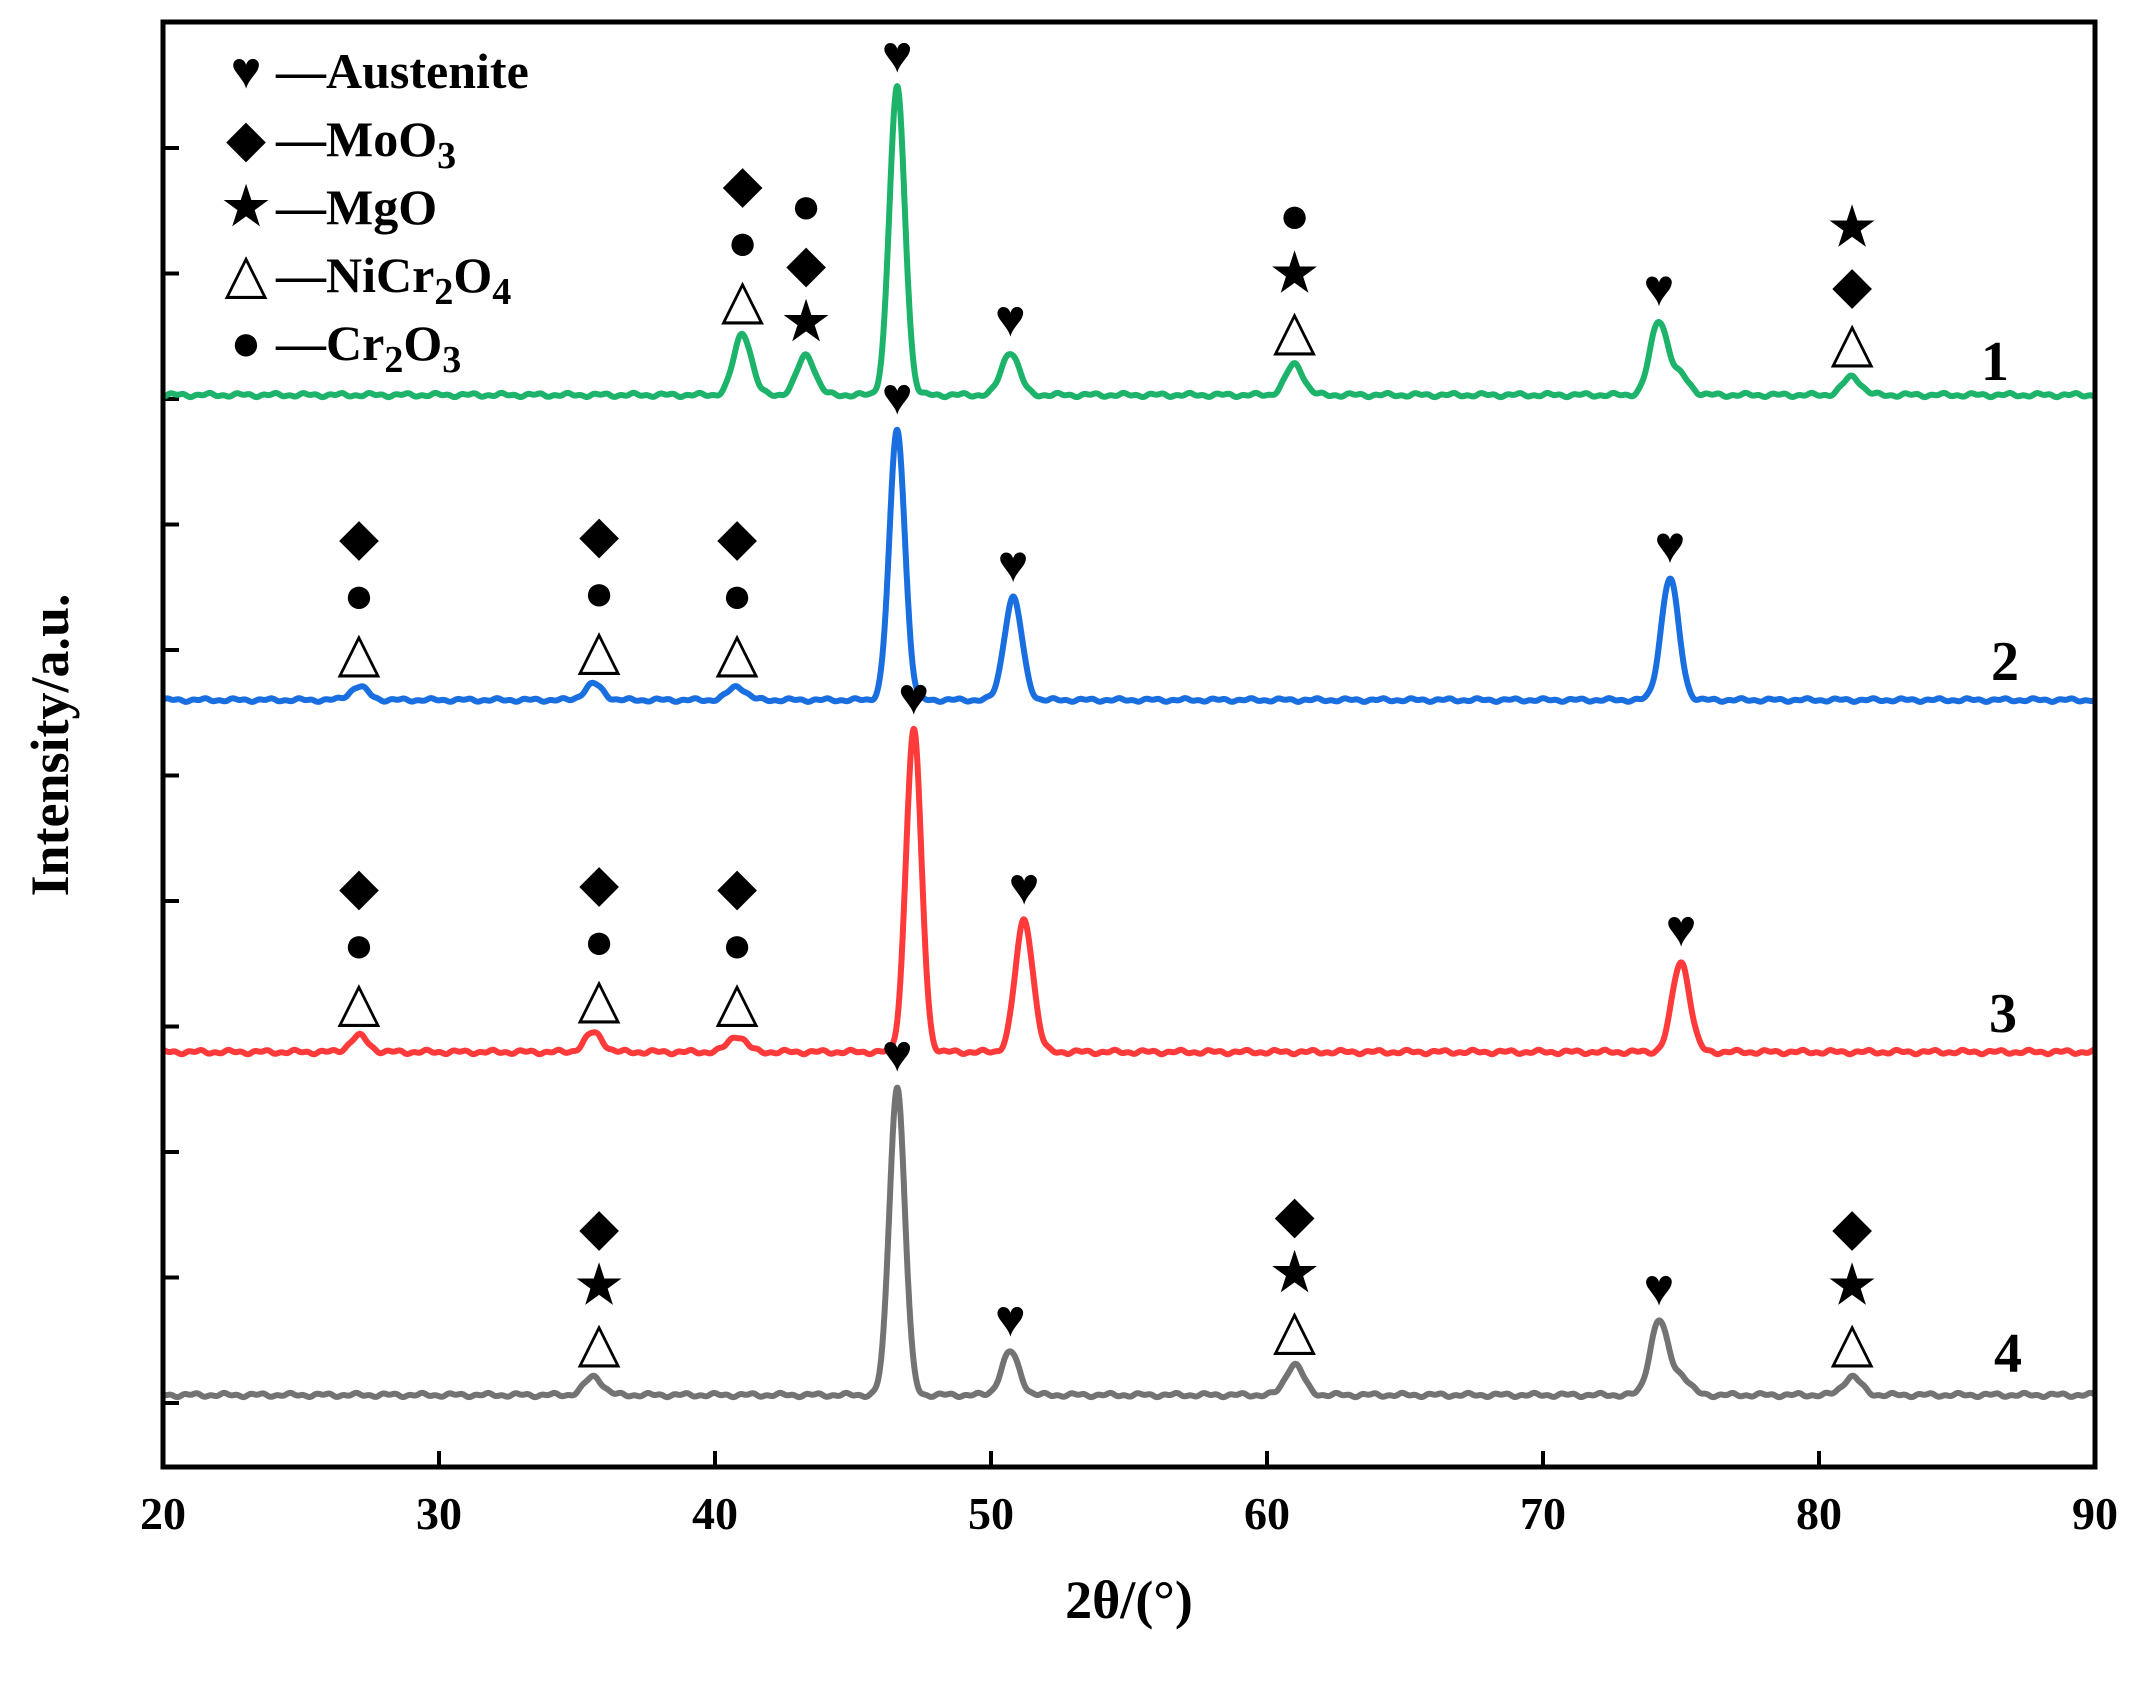 The image size is (2134, 1695). Describe the element at coordinates (246, 207) in the screenshot. I see `star-icon: ★` at that location.